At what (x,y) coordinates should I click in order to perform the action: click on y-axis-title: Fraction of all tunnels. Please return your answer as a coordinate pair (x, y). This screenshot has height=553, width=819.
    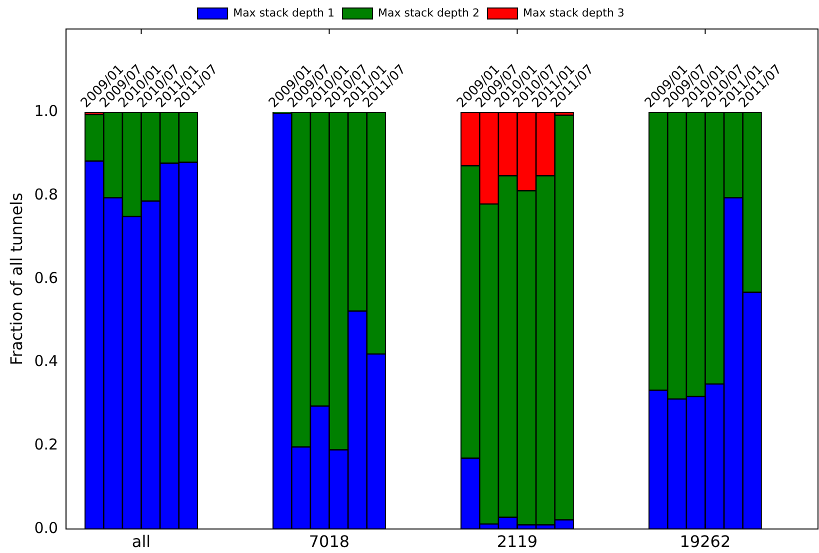
    Looking at the image, I should click on (16, 279).